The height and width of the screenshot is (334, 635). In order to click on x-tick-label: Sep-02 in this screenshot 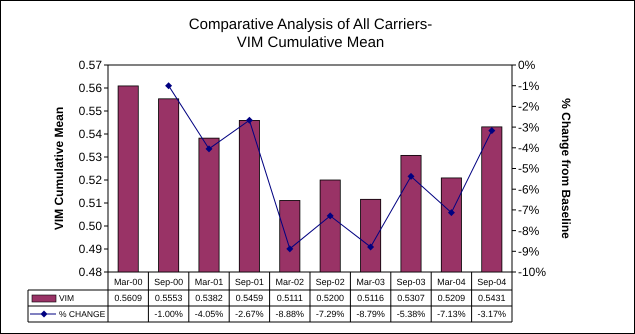, I will do `click(330, 282)`.